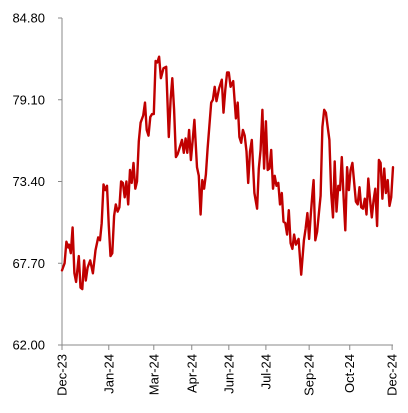  Describe the element at coordinates (28, 99) in the screenshot. I see `y-tick-label: 79.10` at that location.